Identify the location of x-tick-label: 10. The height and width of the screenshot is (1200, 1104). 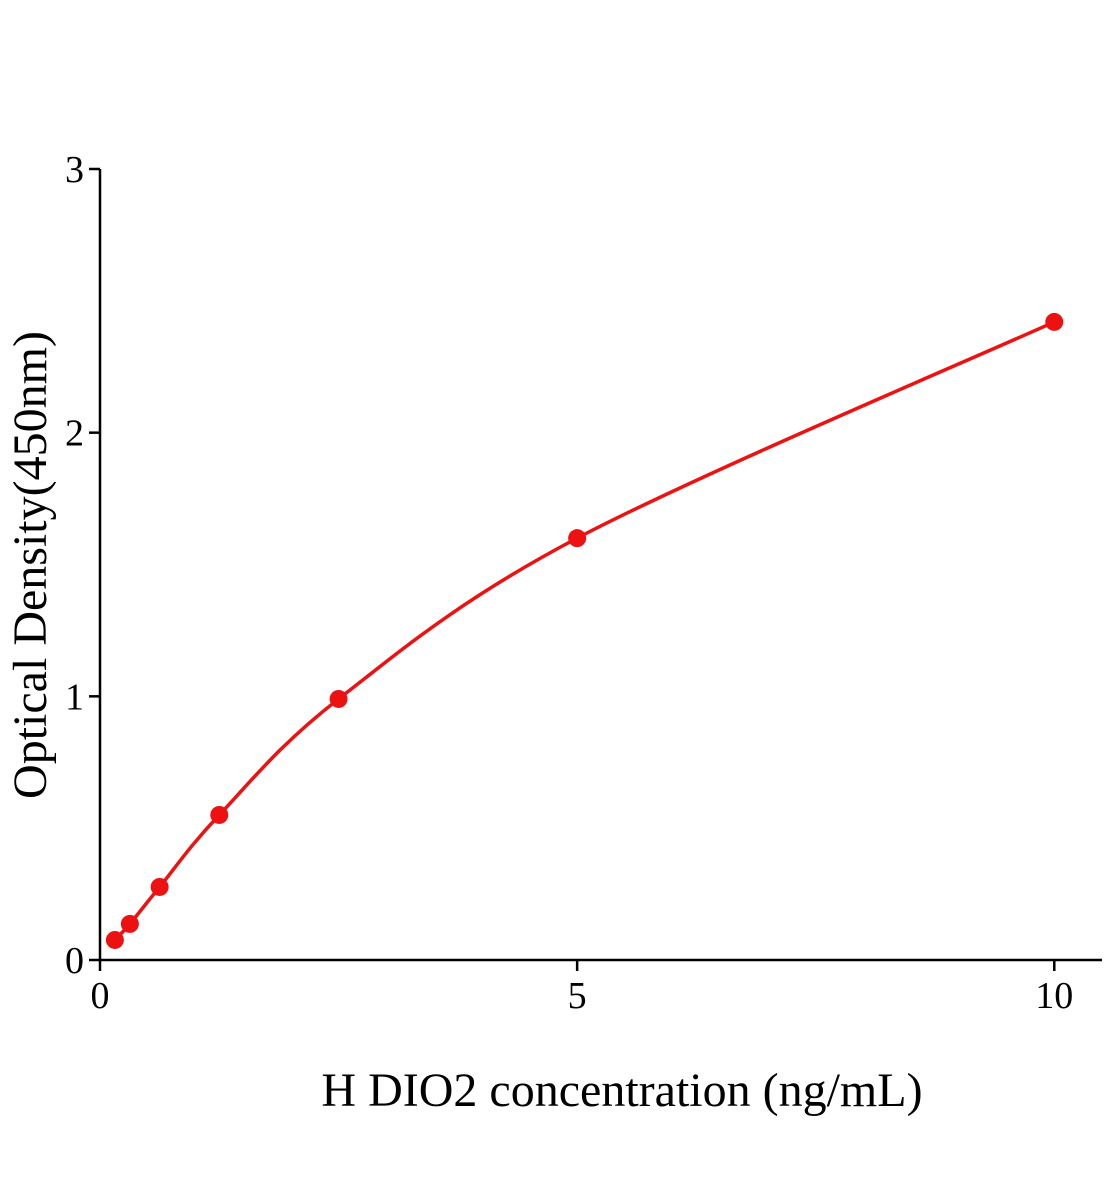
(1054, 996).